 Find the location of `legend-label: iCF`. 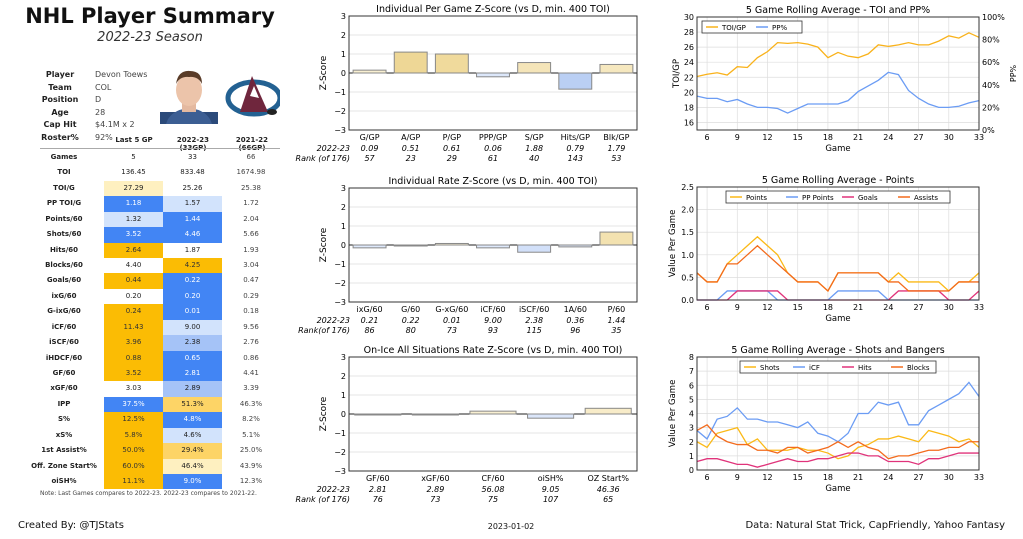

legend-label: iCF is located at coordinates (814, 368).